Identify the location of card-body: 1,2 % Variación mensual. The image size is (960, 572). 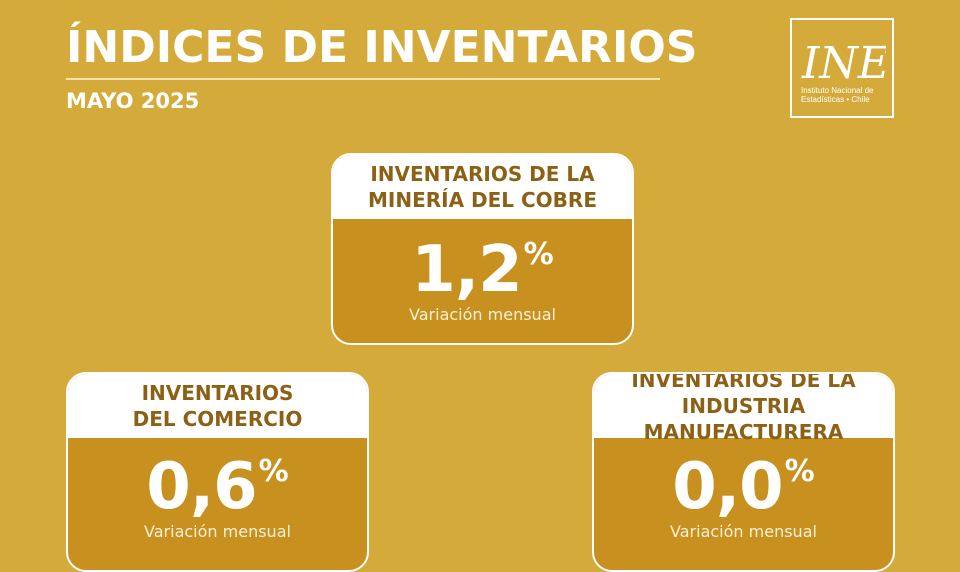
(482, 272).